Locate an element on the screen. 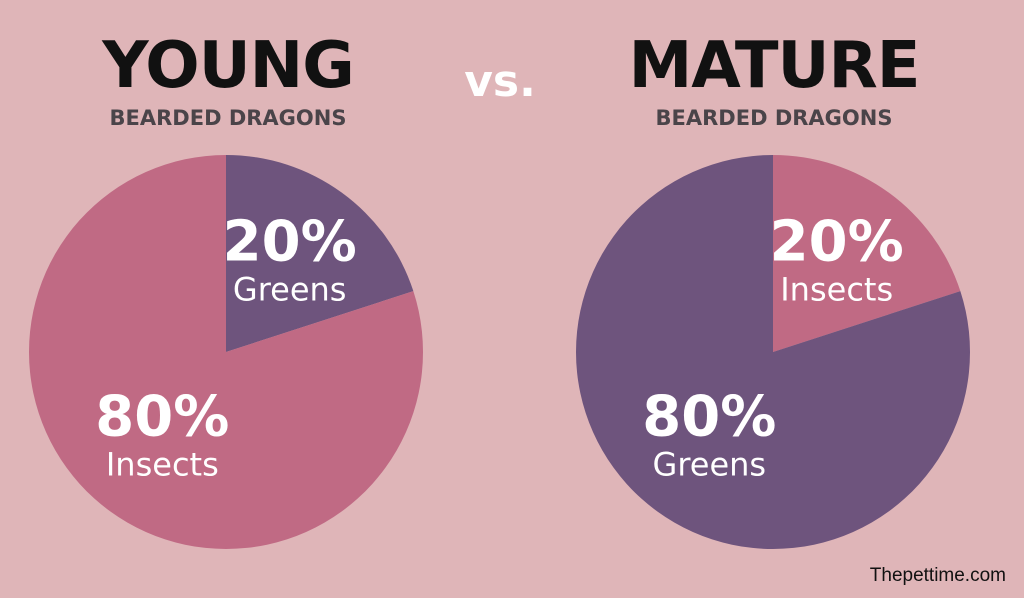 This screenshot has height=598, width=1024. young-title: YOUNG is located at coordinates (228, 66).